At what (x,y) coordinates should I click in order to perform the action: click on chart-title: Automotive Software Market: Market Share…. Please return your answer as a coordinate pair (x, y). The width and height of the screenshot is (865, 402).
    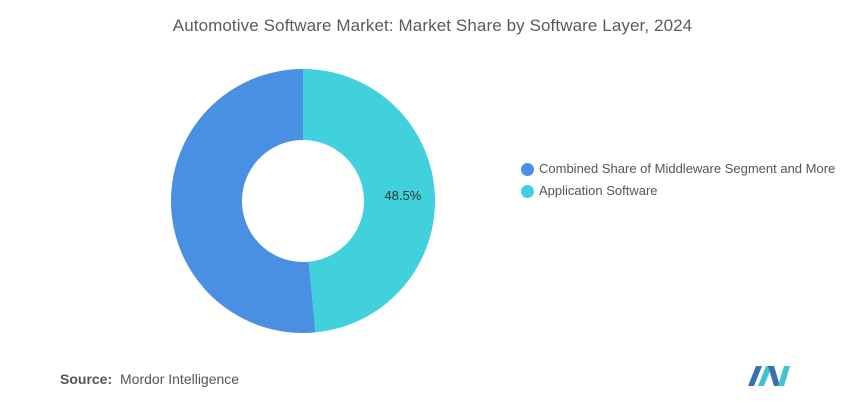
    Looking at the image, I should click on (432, 25).